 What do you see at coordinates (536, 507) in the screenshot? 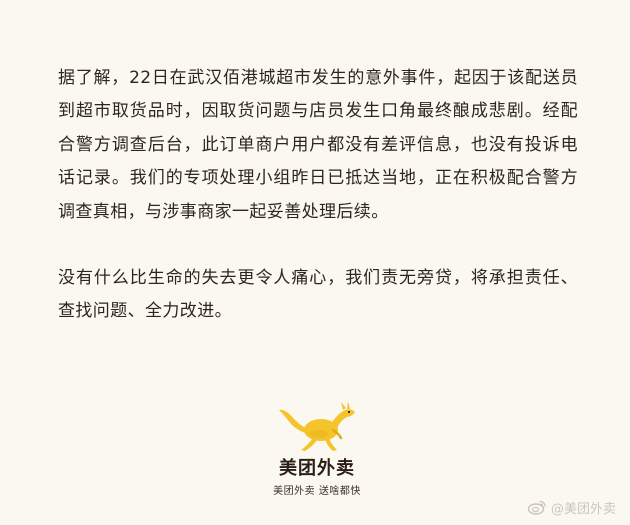
I see `weibo-icon` at bounding box center [536, 507].